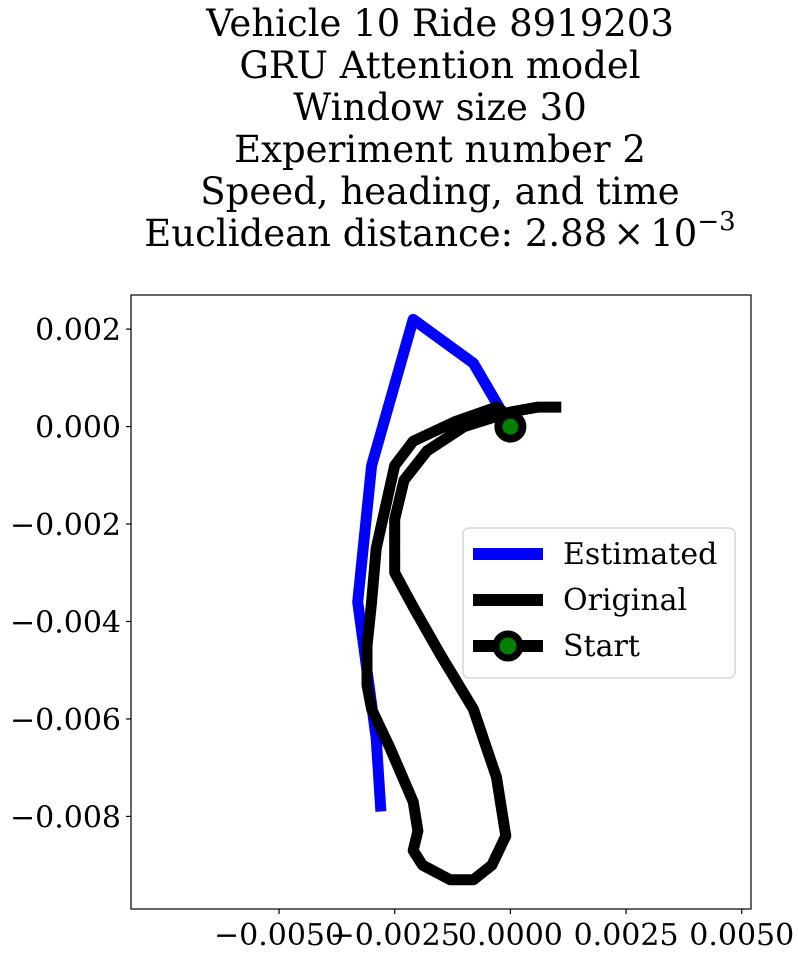  What do you see at coordinates (673, 233) in the screenshot?
I see `title-metric-base: 10` at bounding box center [673, 233].